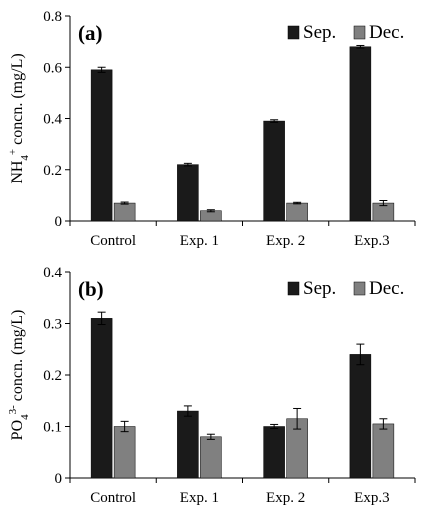  Describe the element at coordinates (52, 428) in the screenshot. I see `y-tick-label: 0.1` at that location.